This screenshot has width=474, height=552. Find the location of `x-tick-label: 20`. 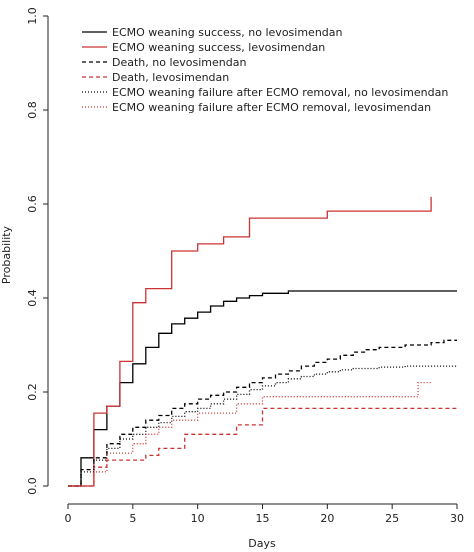

x-tick-label: 20 is located at coordinates (327, 518).